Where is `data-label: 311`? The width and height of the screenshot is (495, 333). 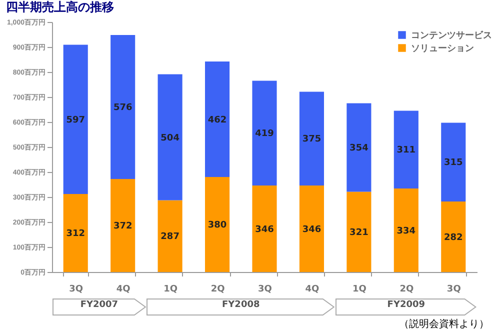 data-label: 311 is located at coordinates (406, 151).